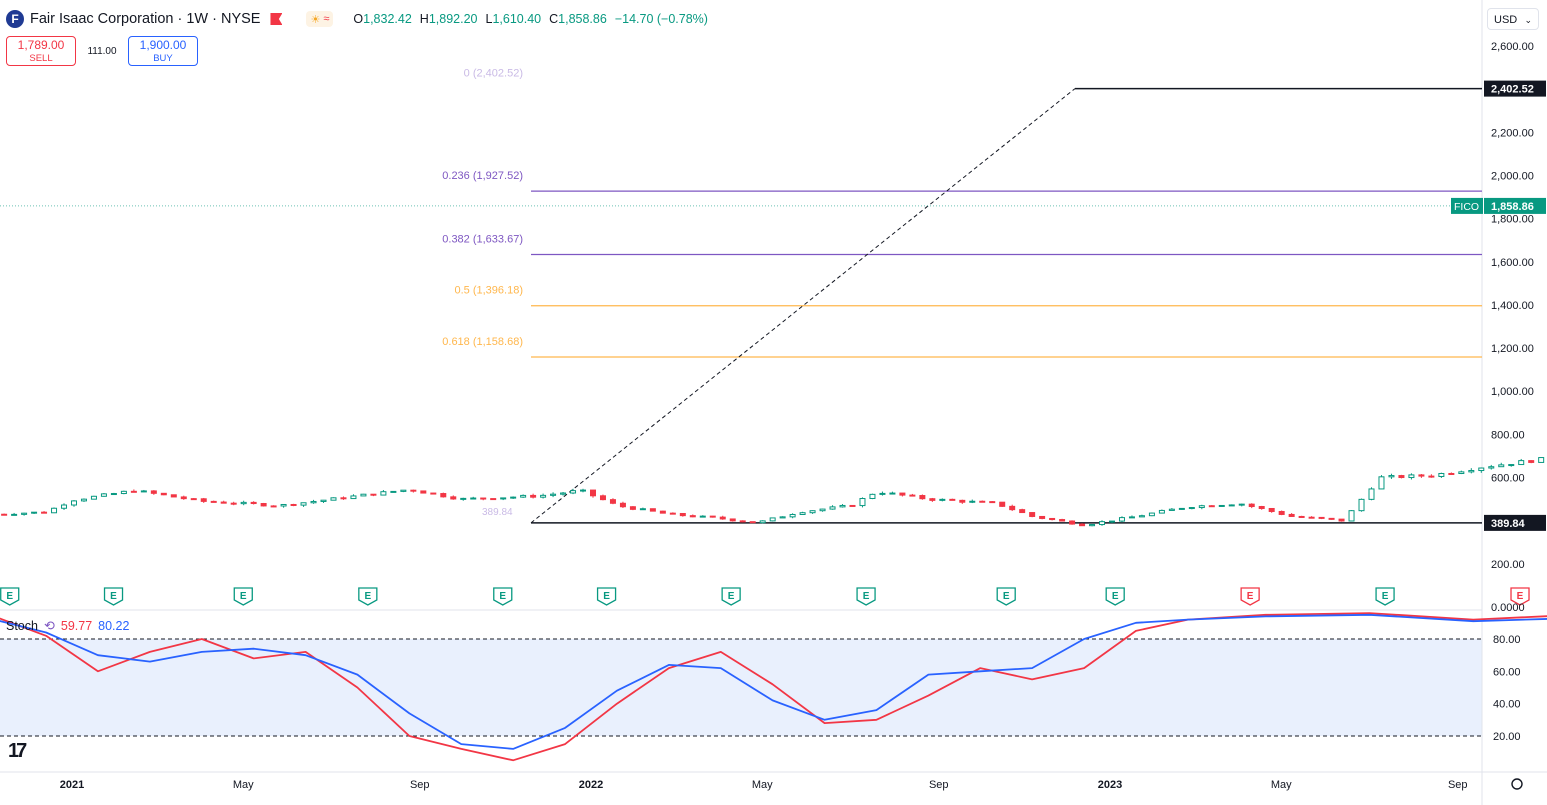  What do you see at coordinates (1517, 784) in the screenshot?
I see `gear-icon` at bounding box center [1517, 784].